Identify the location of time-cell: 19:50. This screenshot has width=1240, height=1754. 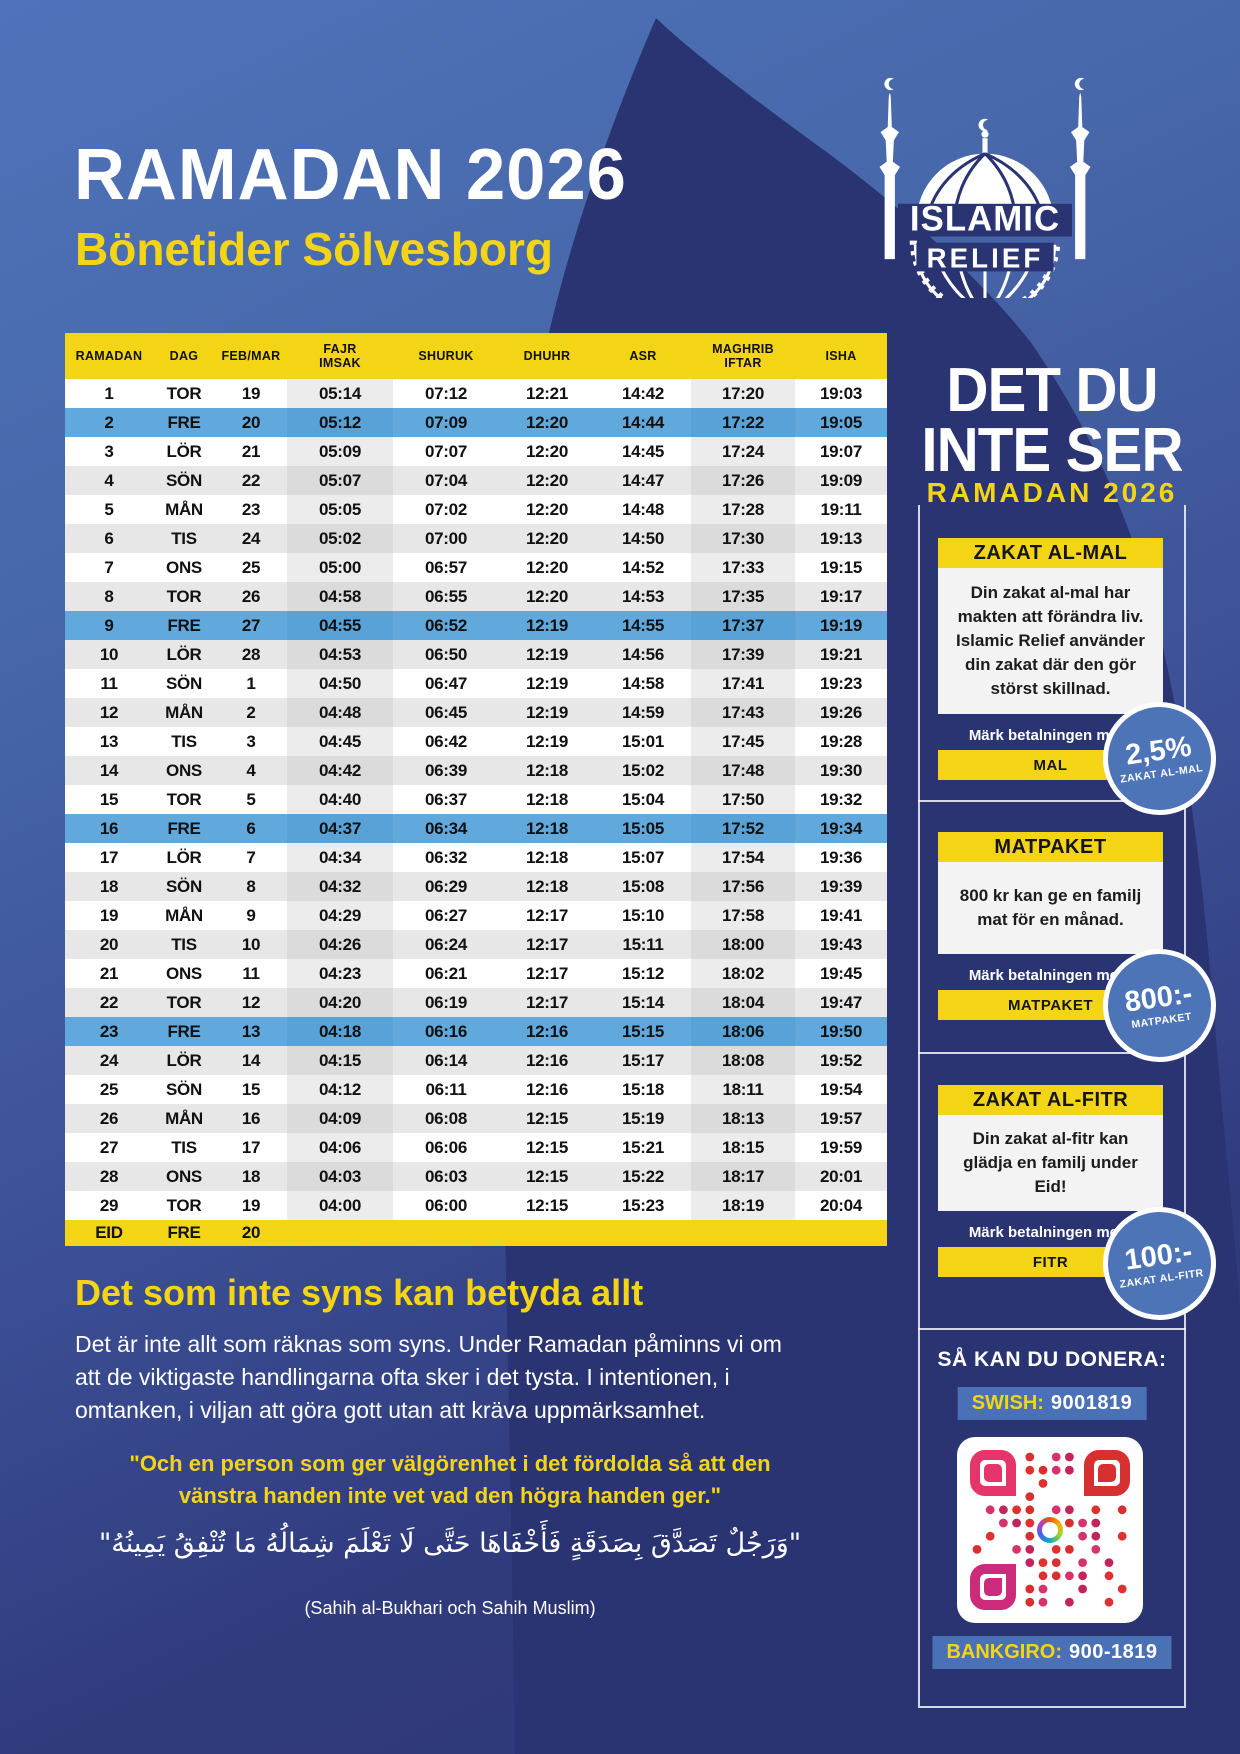
(841, 1031).